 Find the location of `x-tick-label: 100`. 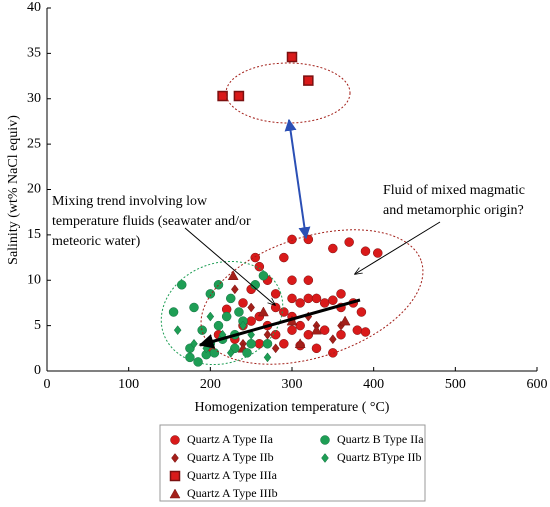

x-tick-label: 100 is located at coordinates (128, 384).